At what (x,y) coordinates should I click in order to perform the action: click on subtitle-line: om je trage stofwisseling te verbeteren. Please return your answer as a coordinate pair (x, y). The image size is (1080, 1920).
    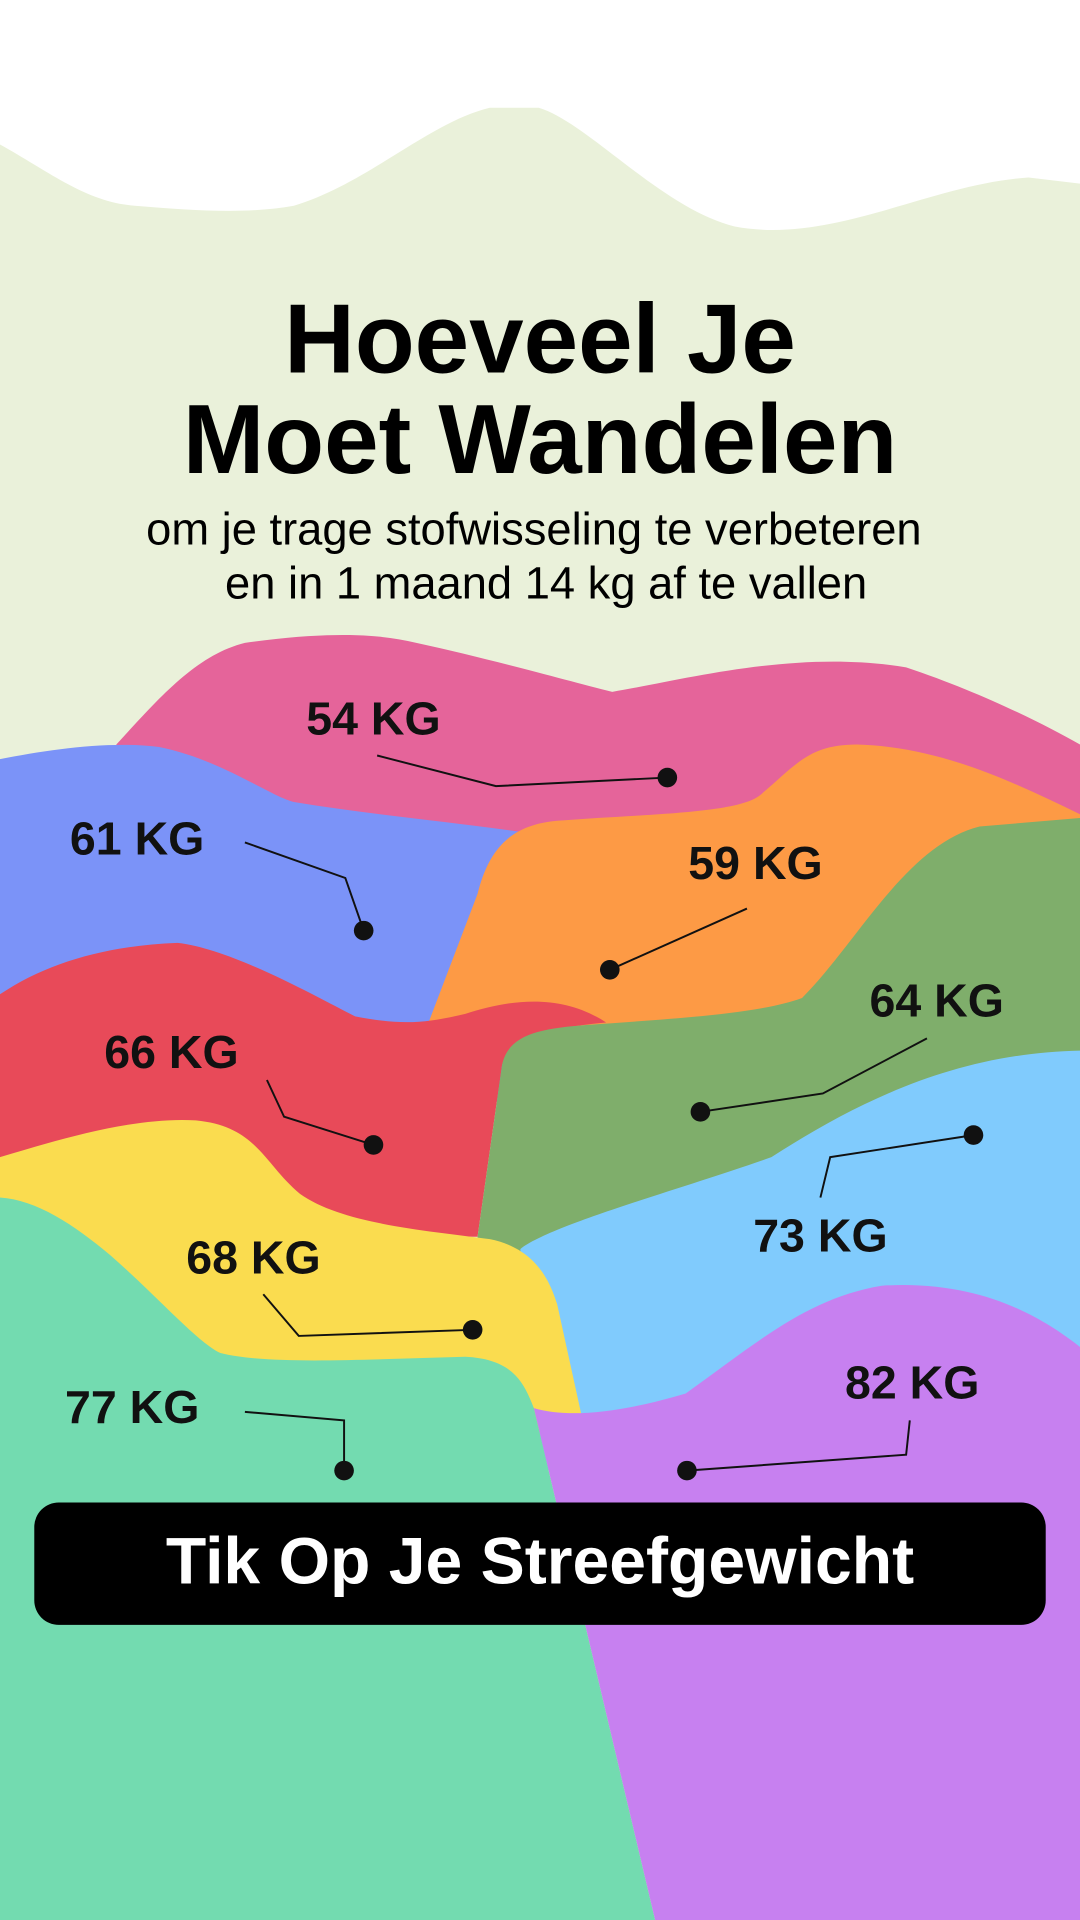
    Looking at the image, I should click on (533, 529).